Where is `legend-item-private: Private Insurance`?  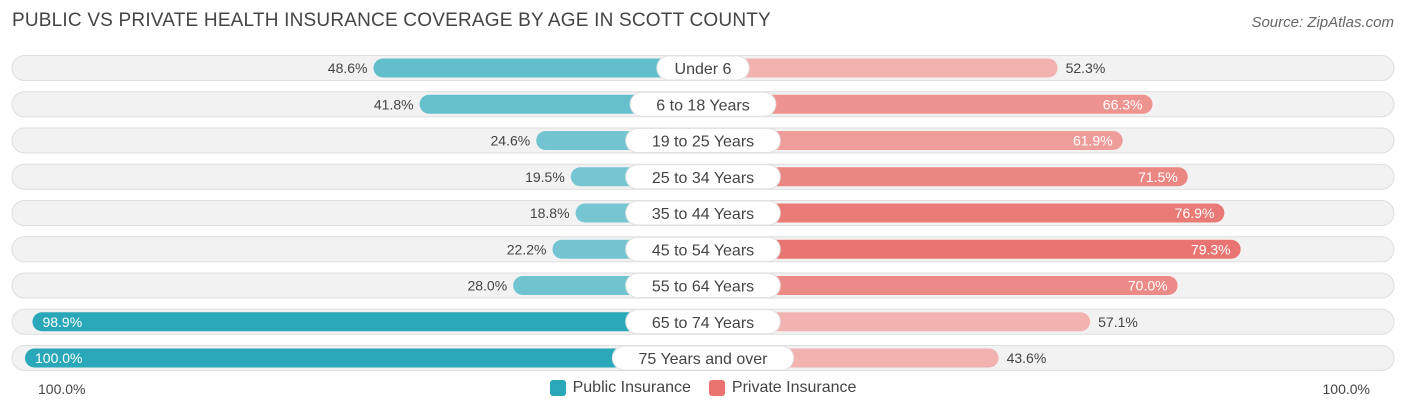
legend-item-private: Private Insurance is located at coordinates (782, 388).